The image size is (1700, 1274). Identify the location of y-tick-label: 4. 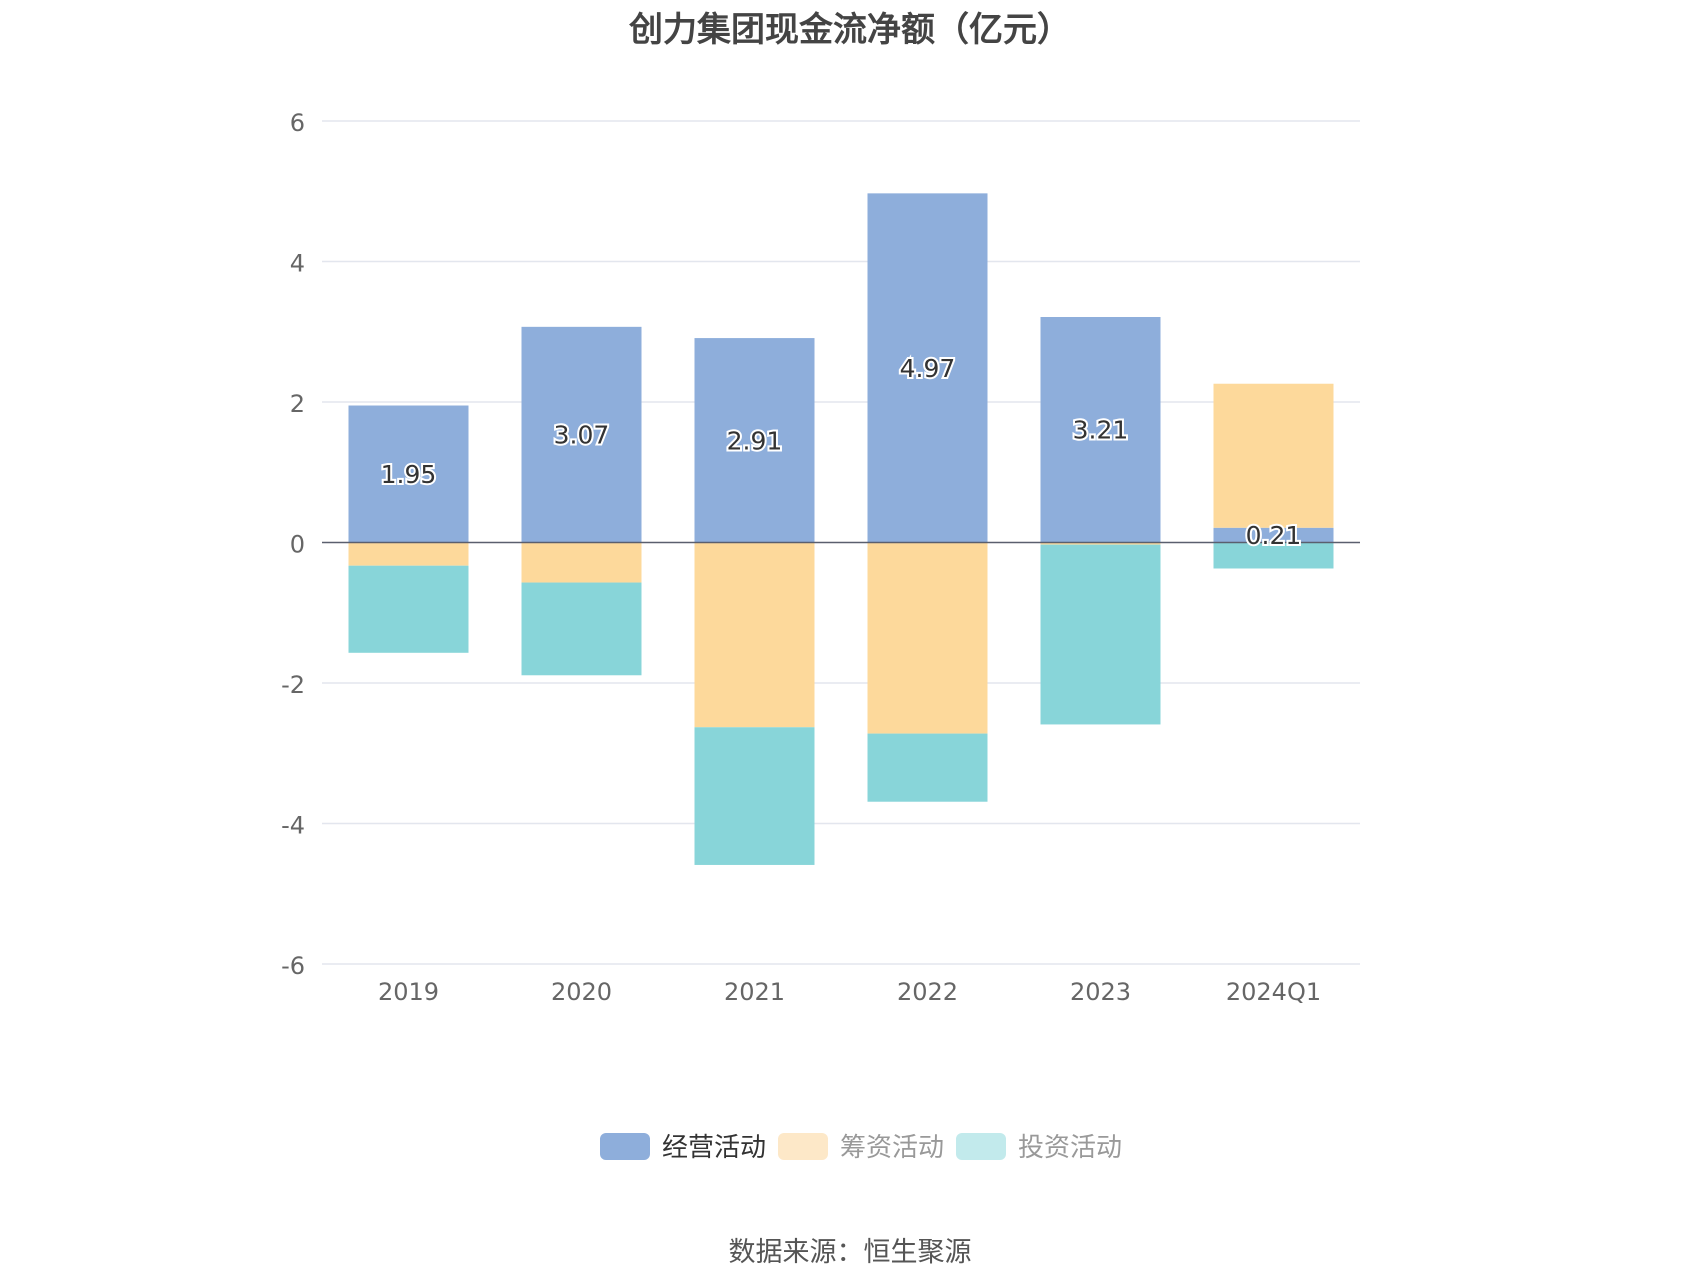
(297, 264).